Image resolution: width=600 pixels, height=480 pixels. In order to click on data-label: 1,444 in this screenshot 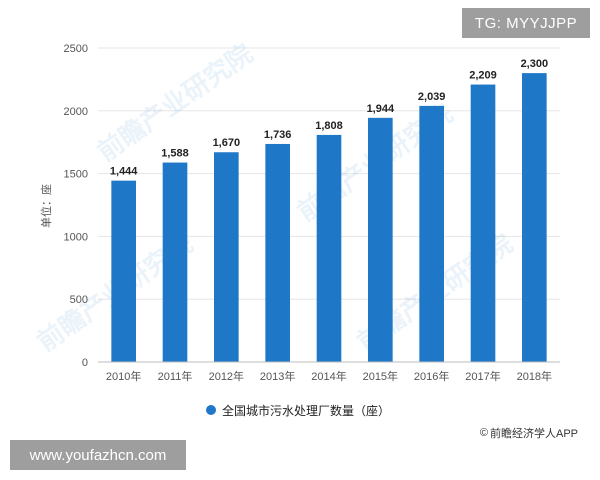, I will do `click(124, 172)`.